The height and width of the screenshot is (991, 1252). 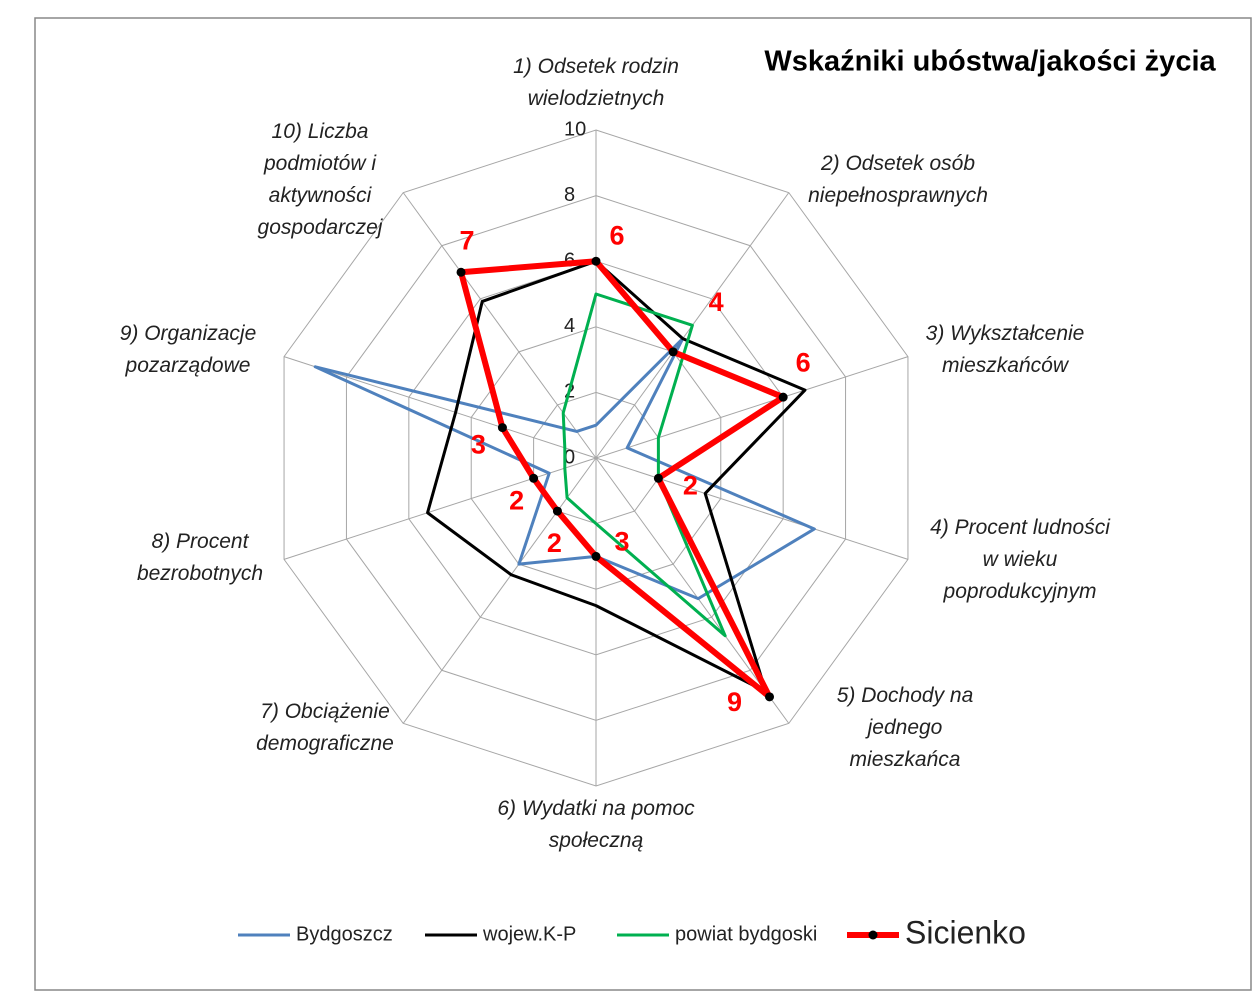 I want to click on tick-label: 4, so click(x=569, y=326).